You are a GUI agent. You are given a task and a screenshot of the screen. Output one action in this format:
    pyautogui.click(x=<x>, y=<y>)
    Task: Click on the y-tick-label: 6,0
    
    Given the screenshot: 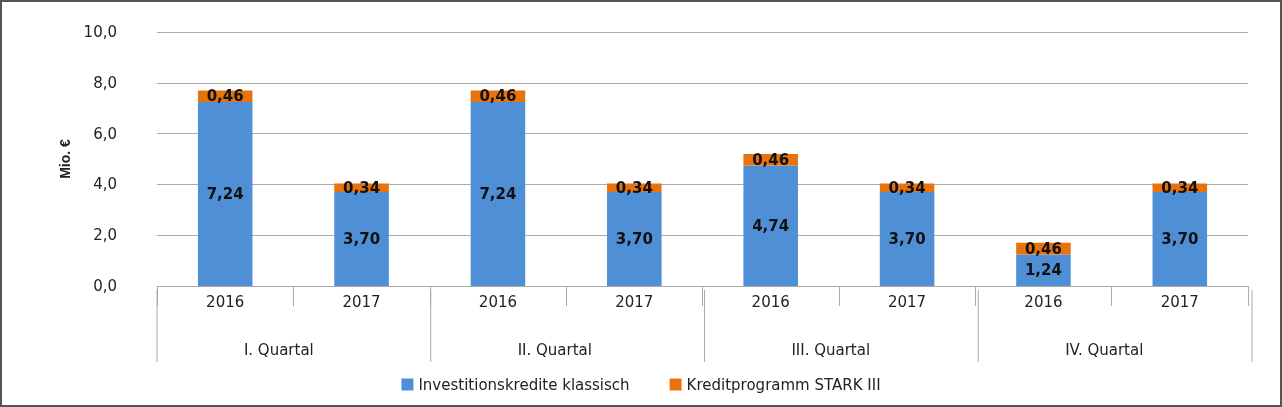 What is the action you would take?
    pyautogui.click(x=105, y=133)
    